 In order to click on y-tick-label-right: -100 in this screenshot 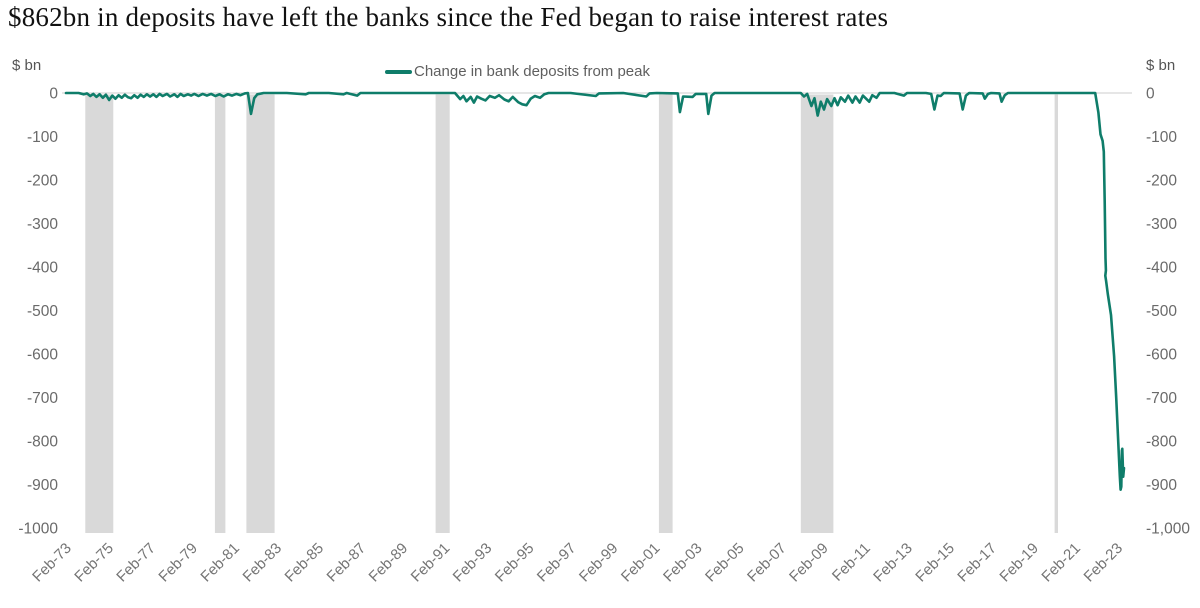, I will do `click(1161, 137)`.